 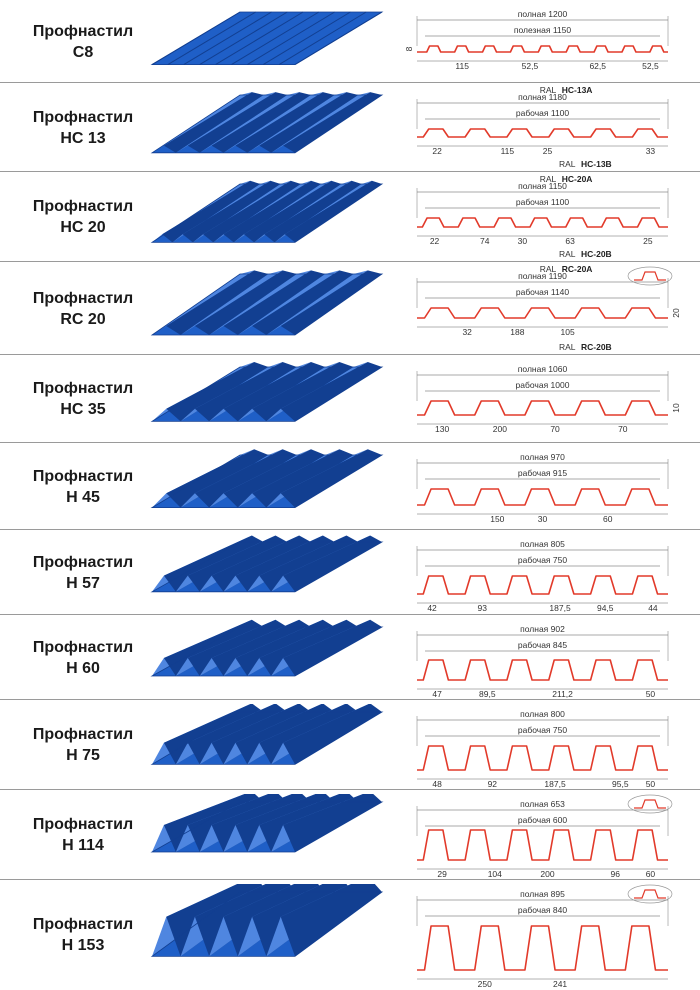 I want to click on height-label: 10, so click(x=675, y=408).